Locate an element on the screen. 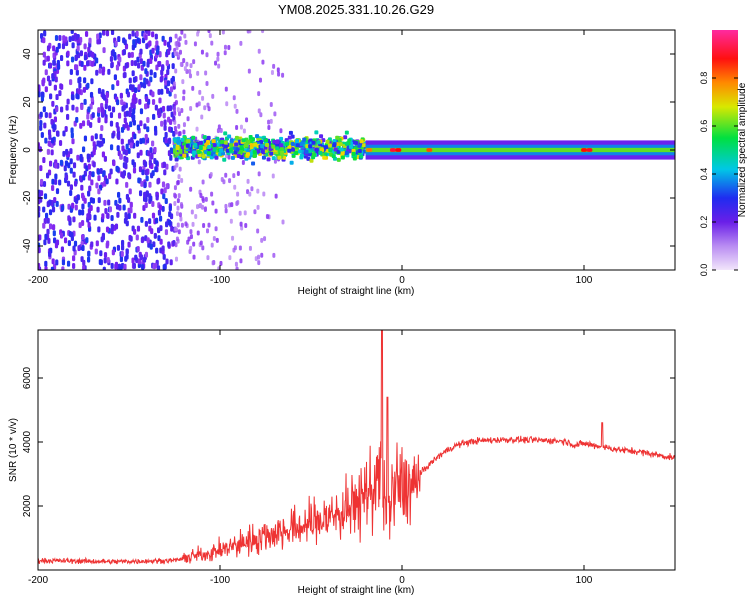  colorbar-label: Normalized spectral amplitude is located at coordinates (742, 149).